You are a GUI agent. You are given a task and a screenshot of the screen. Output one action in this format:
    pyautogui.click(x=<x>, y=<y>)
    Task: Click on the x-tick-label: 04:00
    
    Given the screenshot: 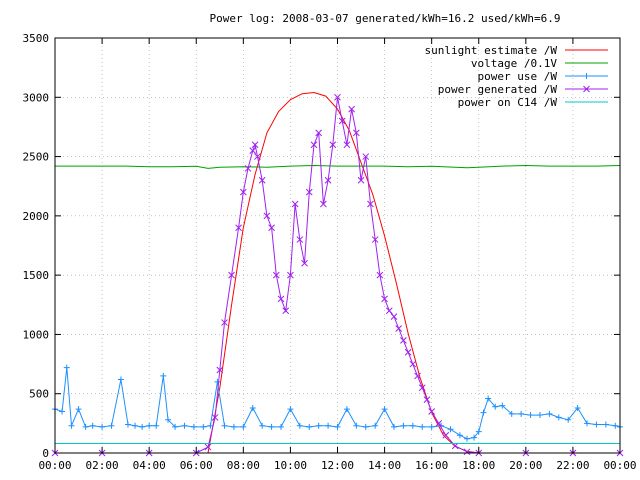 What is the action you would take?
    pyautogui.click(x=149, y=465)
    